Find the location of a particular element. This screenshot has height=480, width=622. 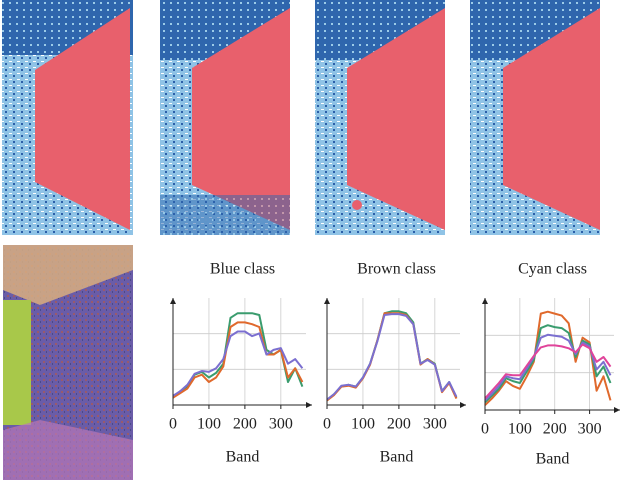

chart-title: Cyan class is located at coordinates (552, 269).